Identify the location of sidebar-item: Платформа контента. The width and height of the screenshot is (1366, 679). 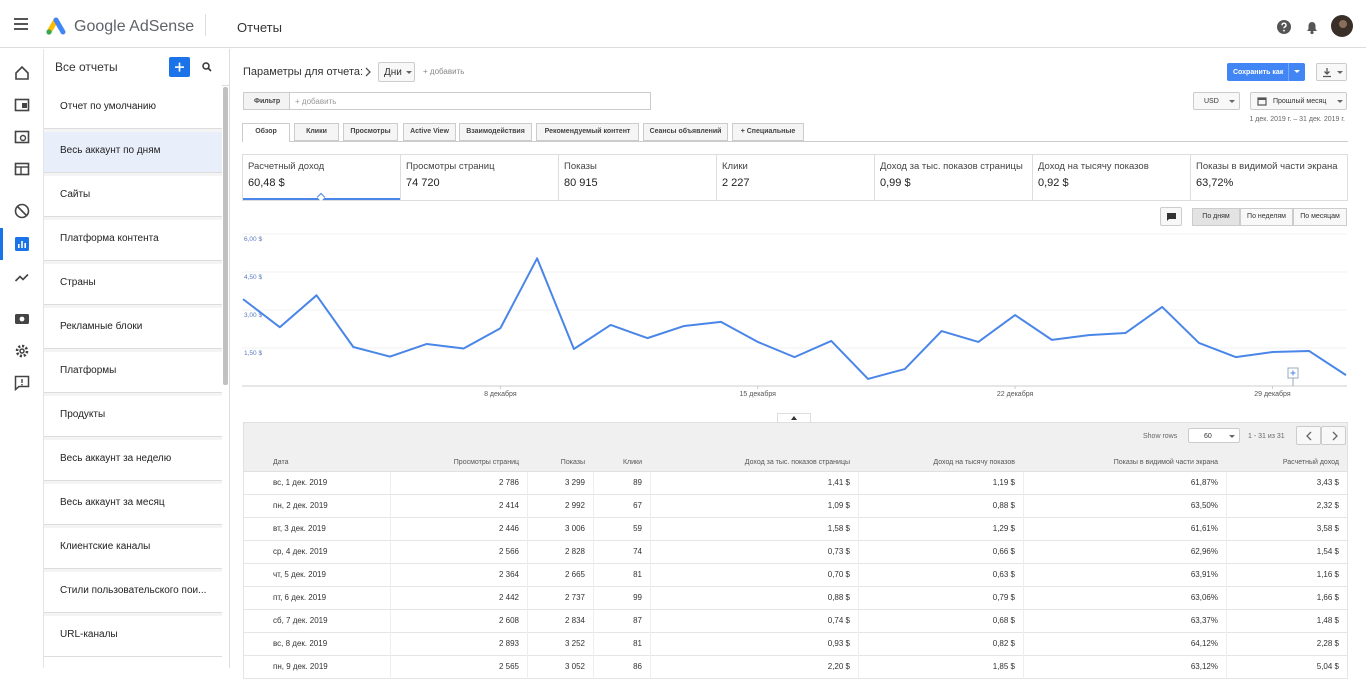
(133, 239).